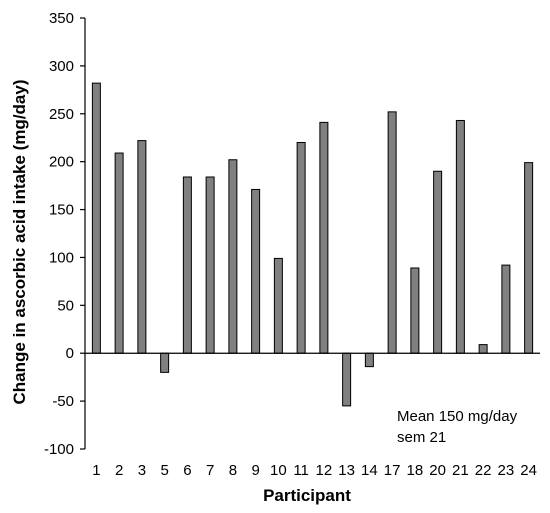 The width and height of the screenshot is (550, 513). What do you see at coordinates (70, 353) in the screenshot?
I see `y-tick-label: 0` at bounding box center [70, 353].